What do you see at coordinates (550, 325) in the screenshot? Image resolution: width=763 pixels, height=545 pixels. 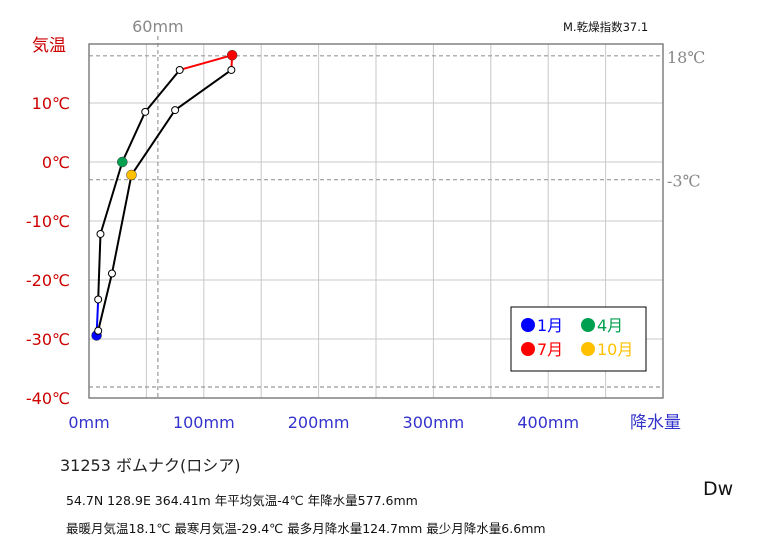 I see `legend-label-1: 1月` at bounding box center [550, 325].